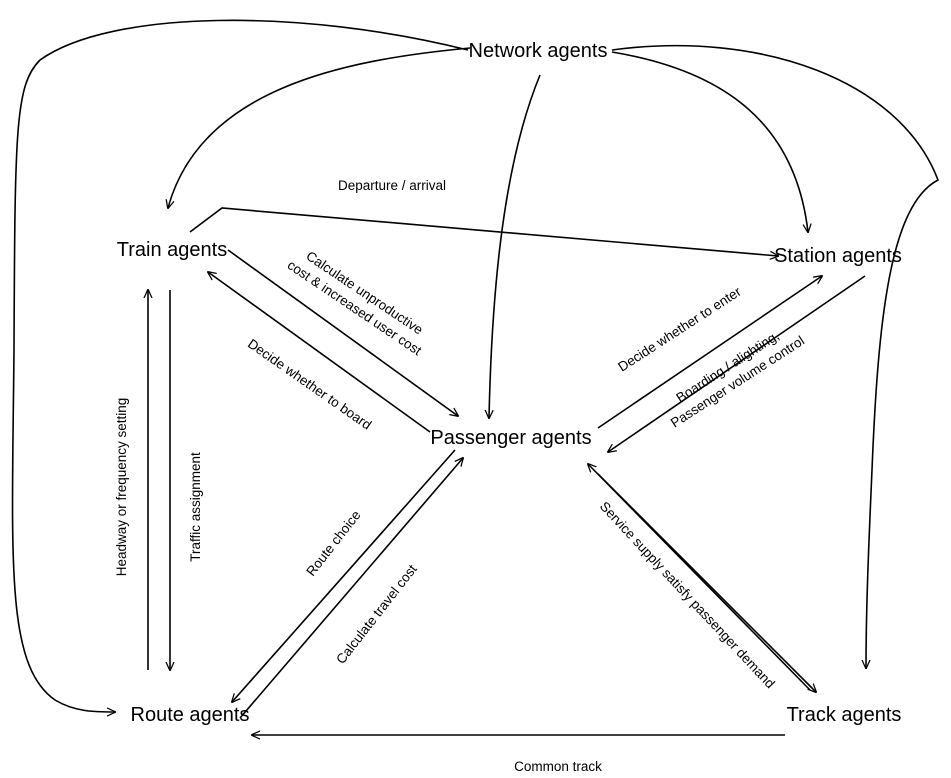 Image resolution: width=951 pixels, height=778 pixels. What do you see at coordinates (510, 438) in the screenshot?
I see `node-passenger-agents: Passenger agents` at bounding box center [510, 438].